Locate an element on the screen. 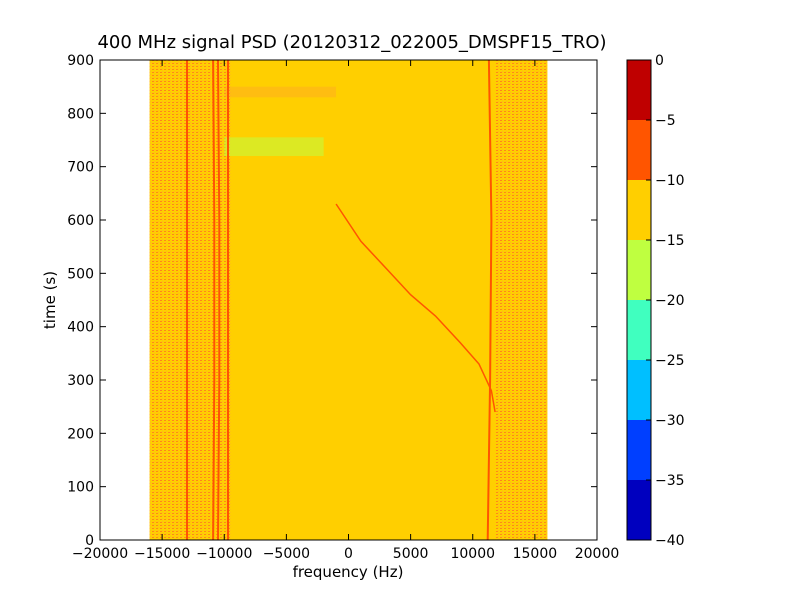  y-tick-label: 200 is located at coordinates (80, 434).